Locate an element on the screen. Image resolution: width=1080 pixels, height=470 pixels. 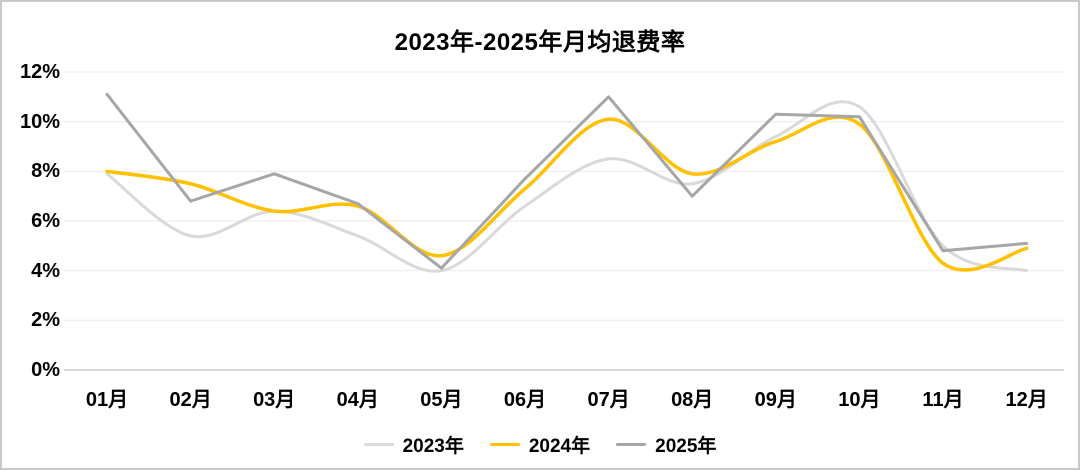
y-tick-label: 6% is located at coordinates (45, 221).